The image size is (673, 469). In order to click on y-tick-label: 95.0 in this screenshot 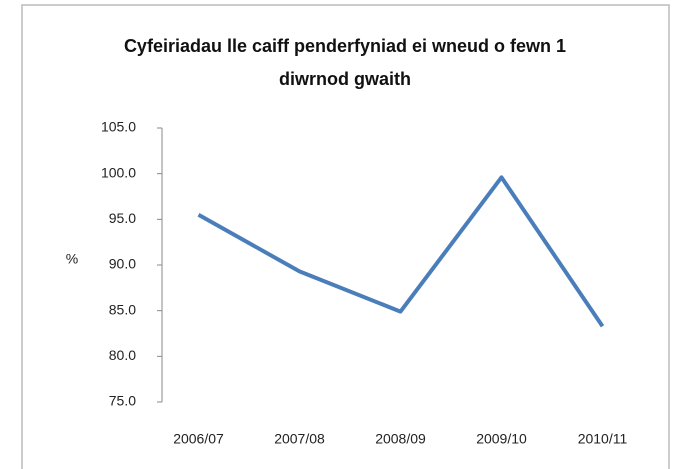, I will do `click(122, 218)`.